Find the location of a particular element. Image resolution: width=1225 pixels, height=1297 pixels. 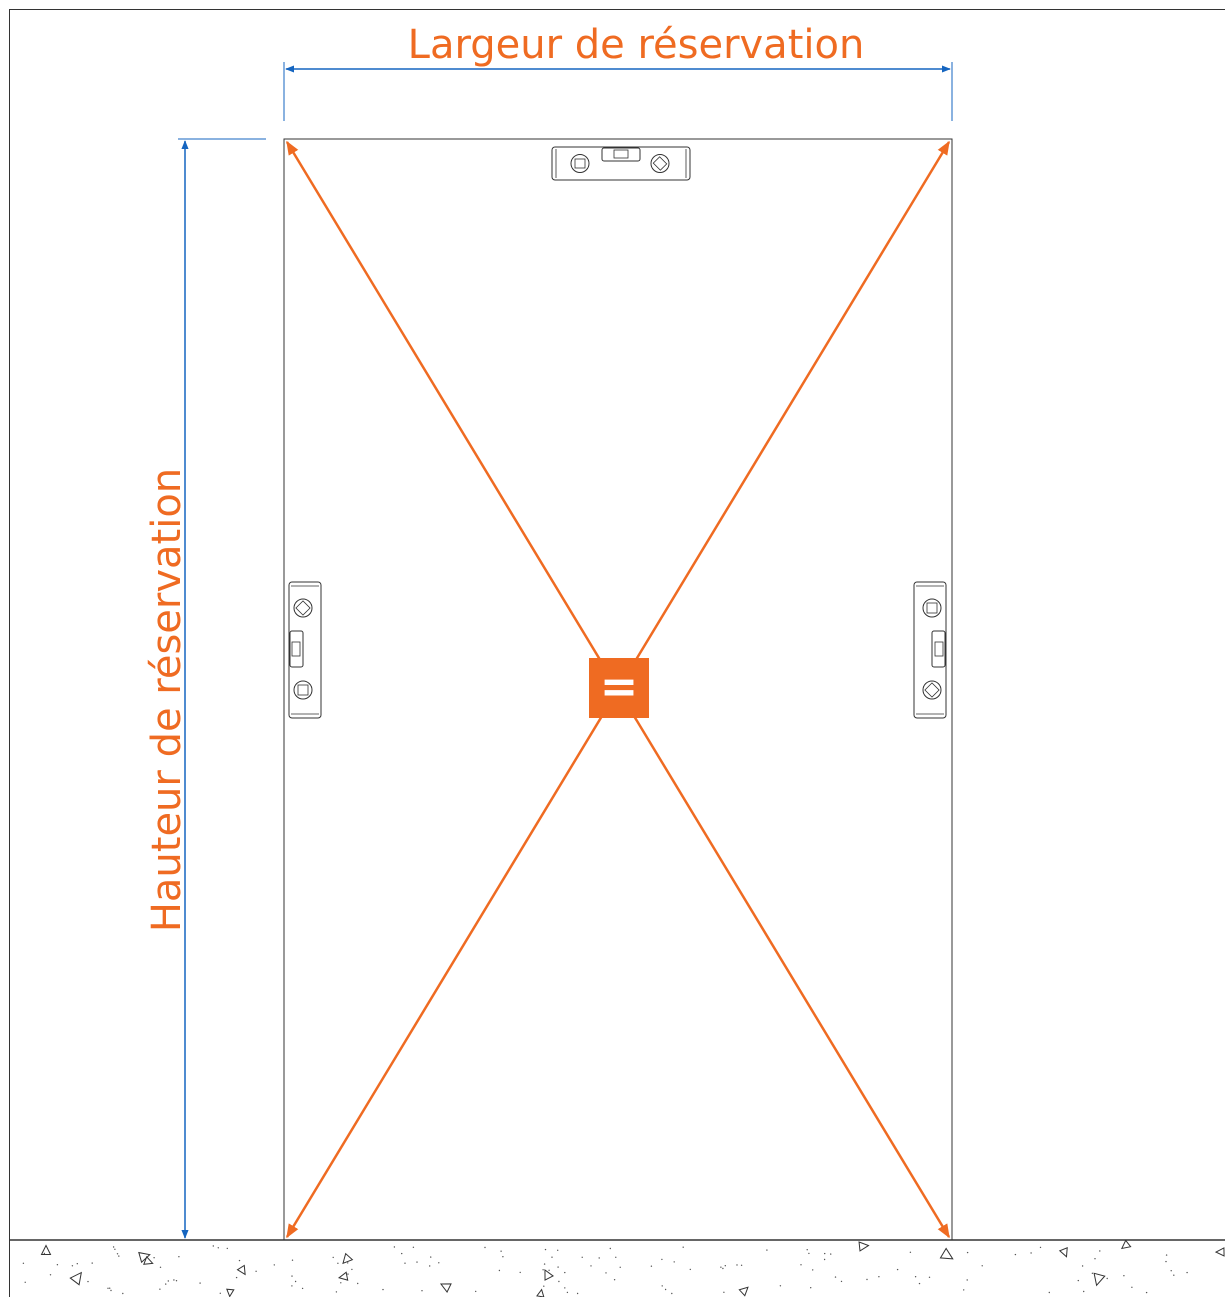

equal-sign: = is located at coordinates (619, 686).